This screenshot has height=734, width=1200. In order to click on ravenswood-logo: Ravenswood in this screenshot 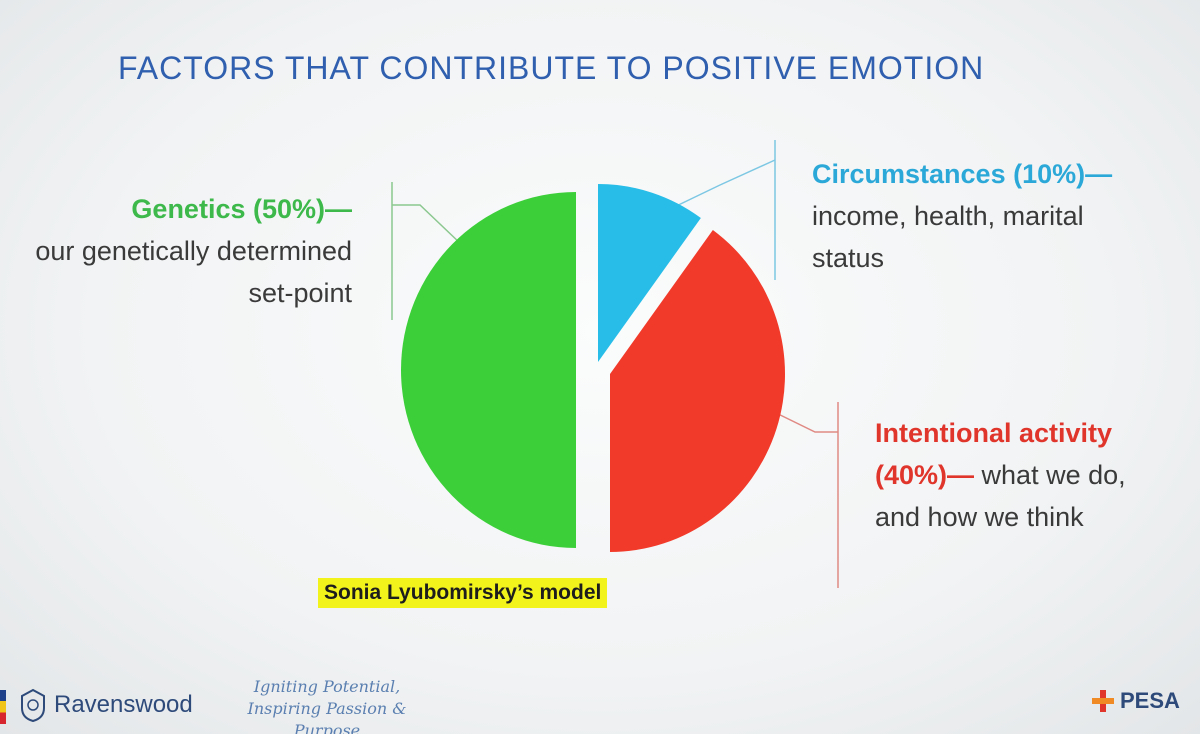, I will do `click(106, 705)`.